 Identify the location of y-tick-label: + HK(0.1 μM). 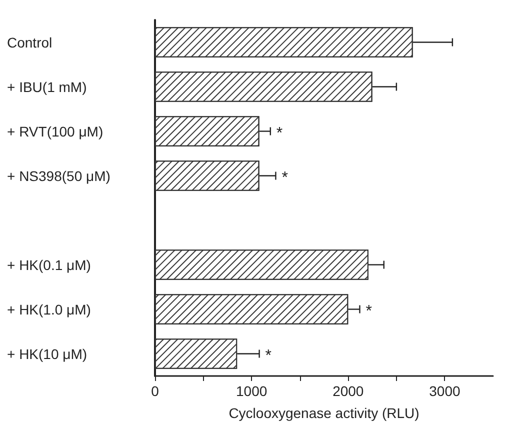
(49, 264).